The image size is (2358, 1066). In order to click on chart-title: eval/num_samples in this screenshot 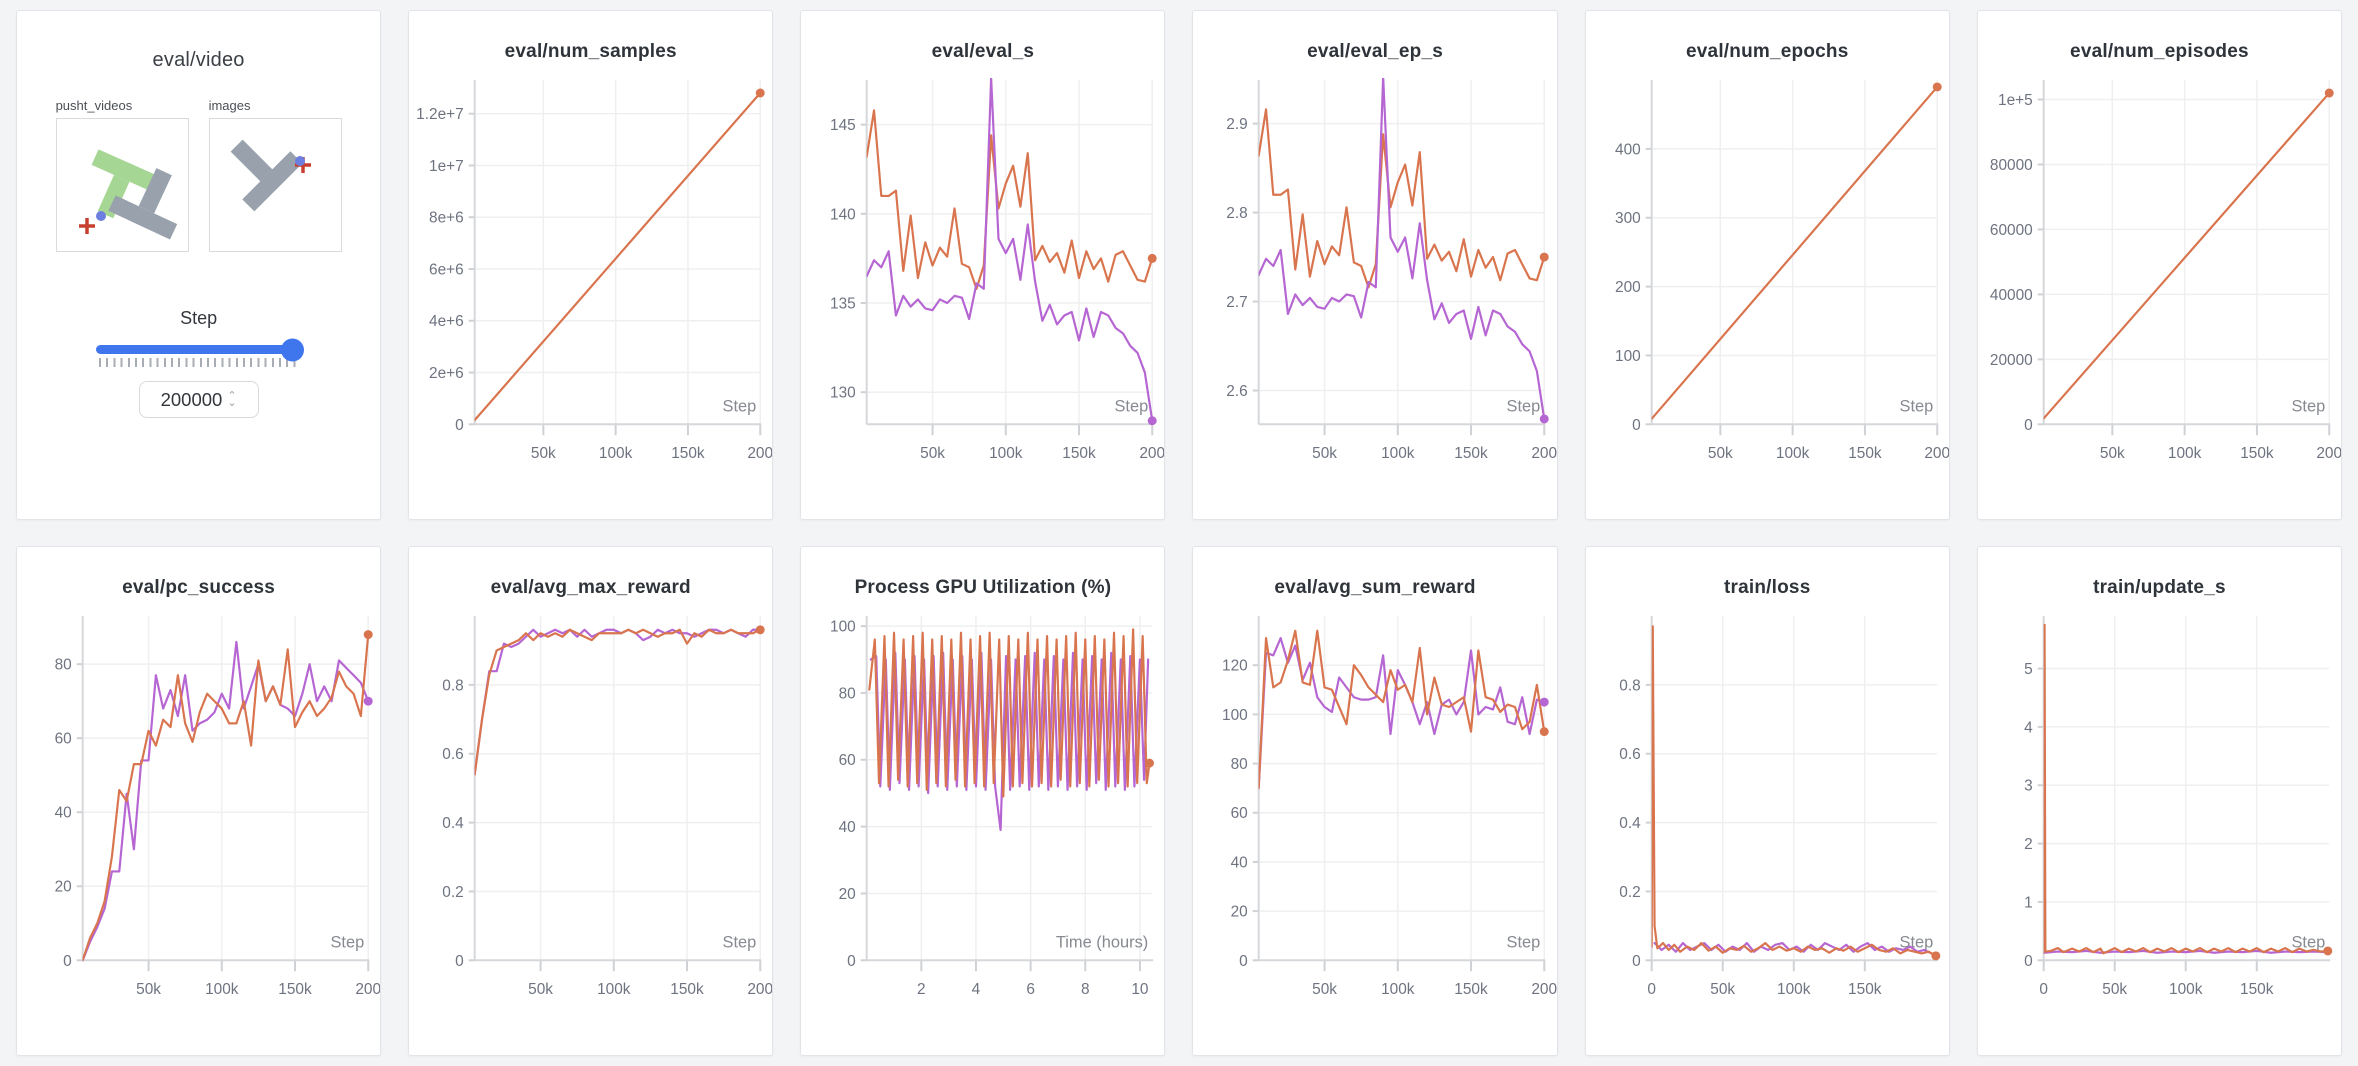, I will do `click(590, 51)`.